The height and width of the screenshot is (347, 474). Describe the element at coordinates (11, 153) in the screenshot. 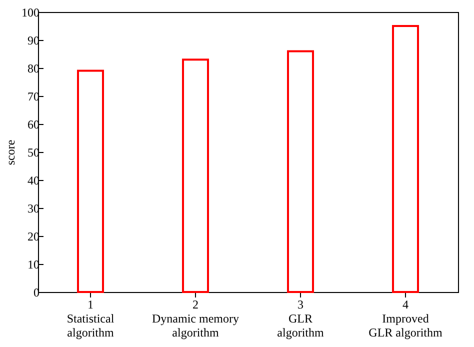

I see `y-axis-title: score` at that location.